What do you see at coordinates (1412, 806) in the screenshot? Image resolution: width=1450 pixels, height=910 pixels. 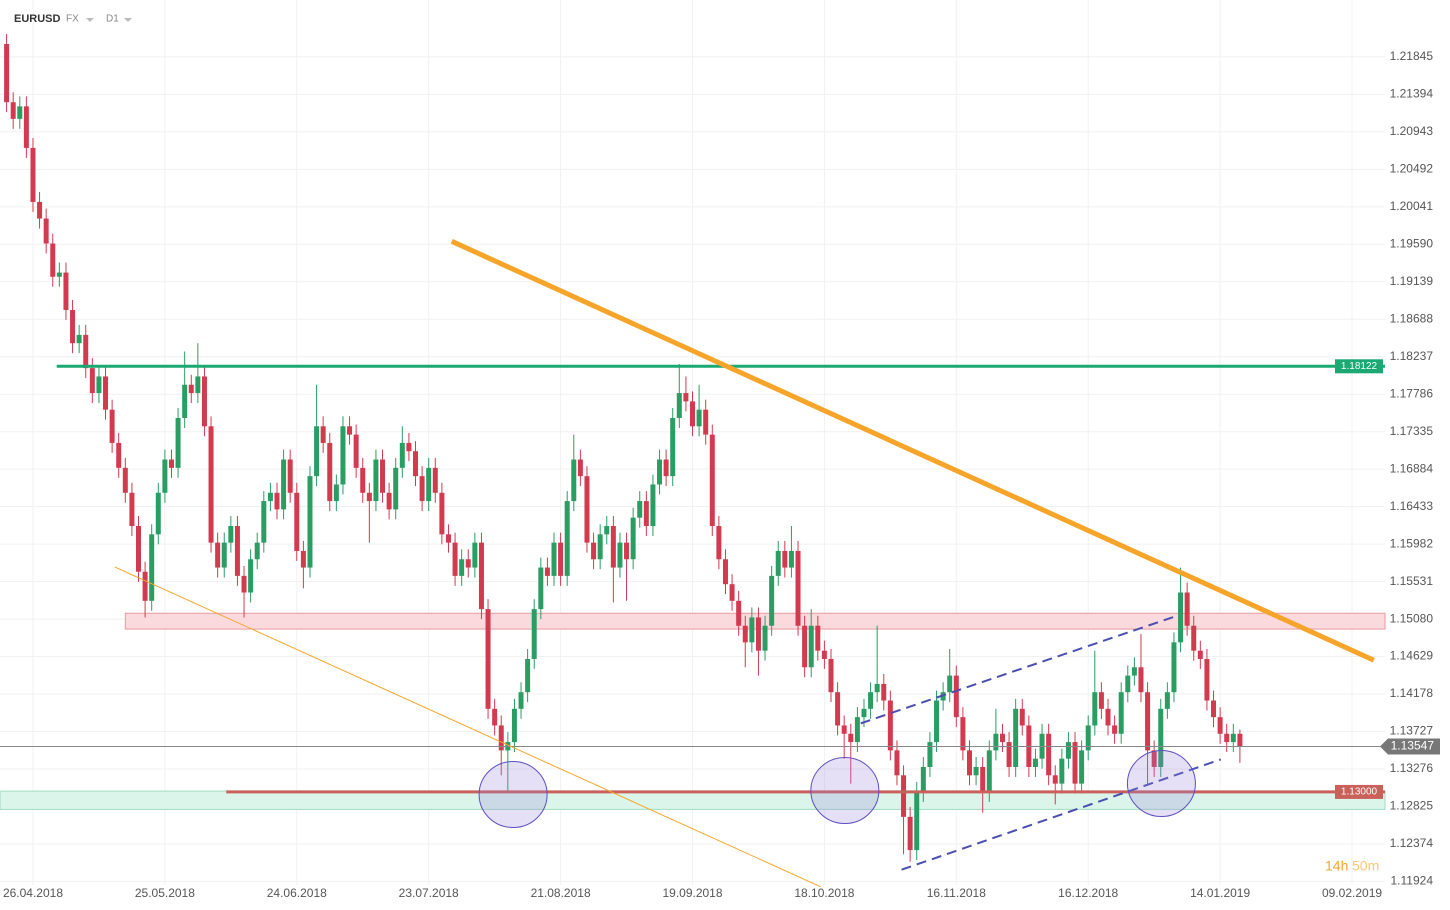 I see `y-tick-label: 1.12825` at bounding box center [1412, 806].